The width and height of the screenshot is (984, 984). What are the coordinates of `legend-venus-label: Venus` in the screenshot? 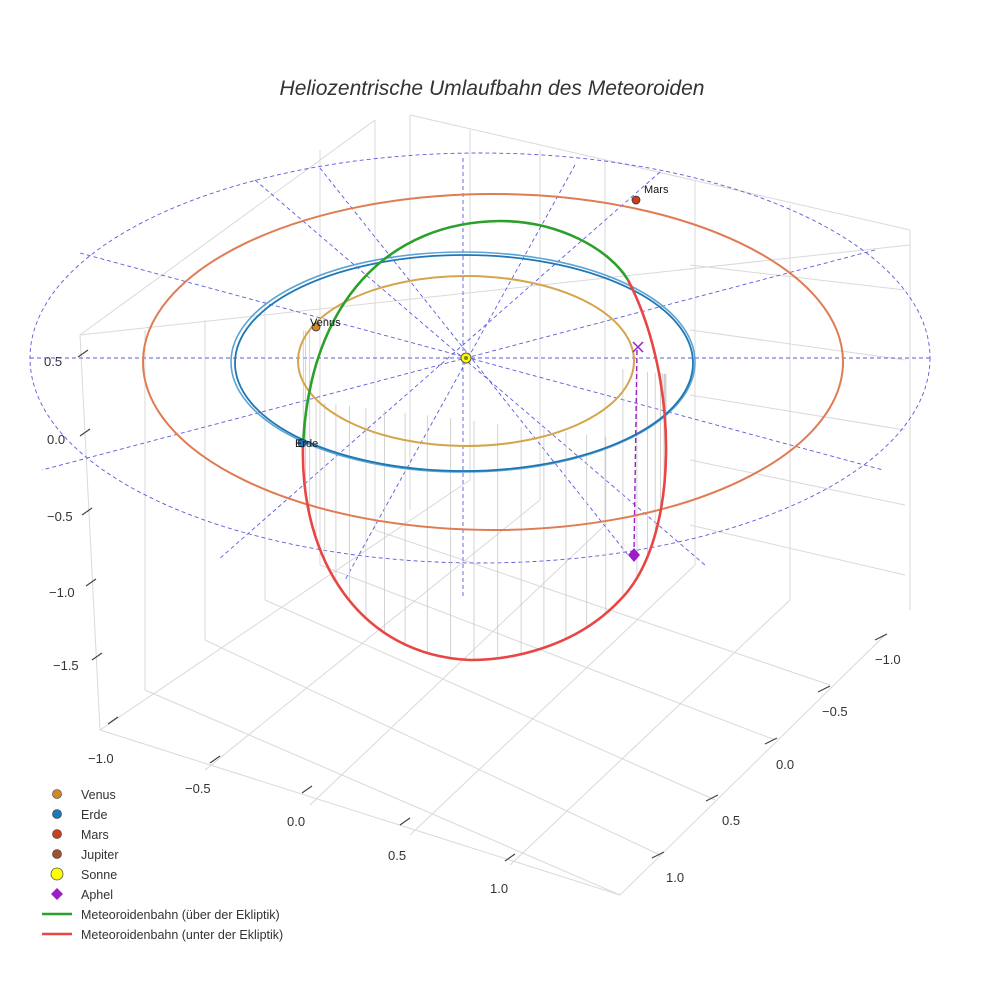 It's located at (98, 795).